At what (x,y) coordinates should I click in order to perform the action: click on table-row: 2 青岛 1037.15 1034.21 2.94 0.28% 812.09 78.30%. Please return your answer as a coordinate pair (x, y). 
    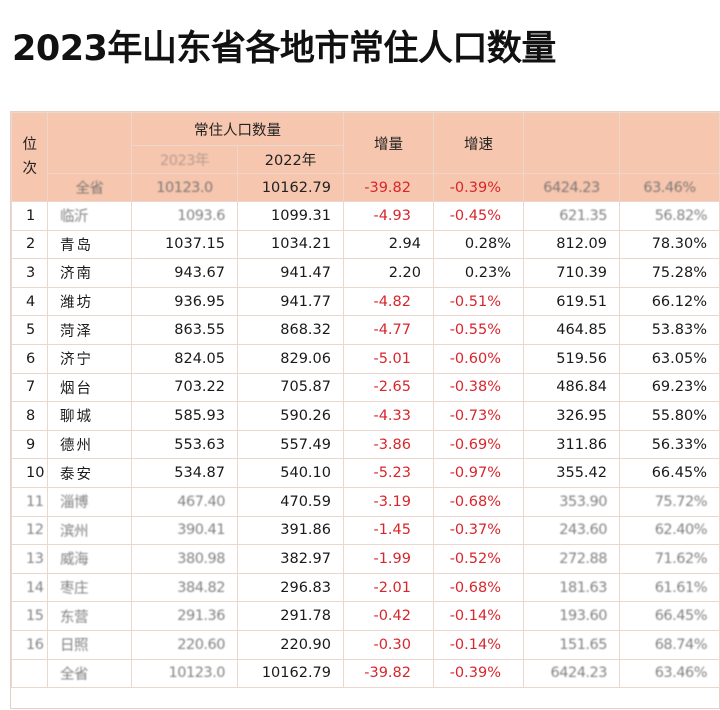
    Looking at the image, I should click on (365, 244).